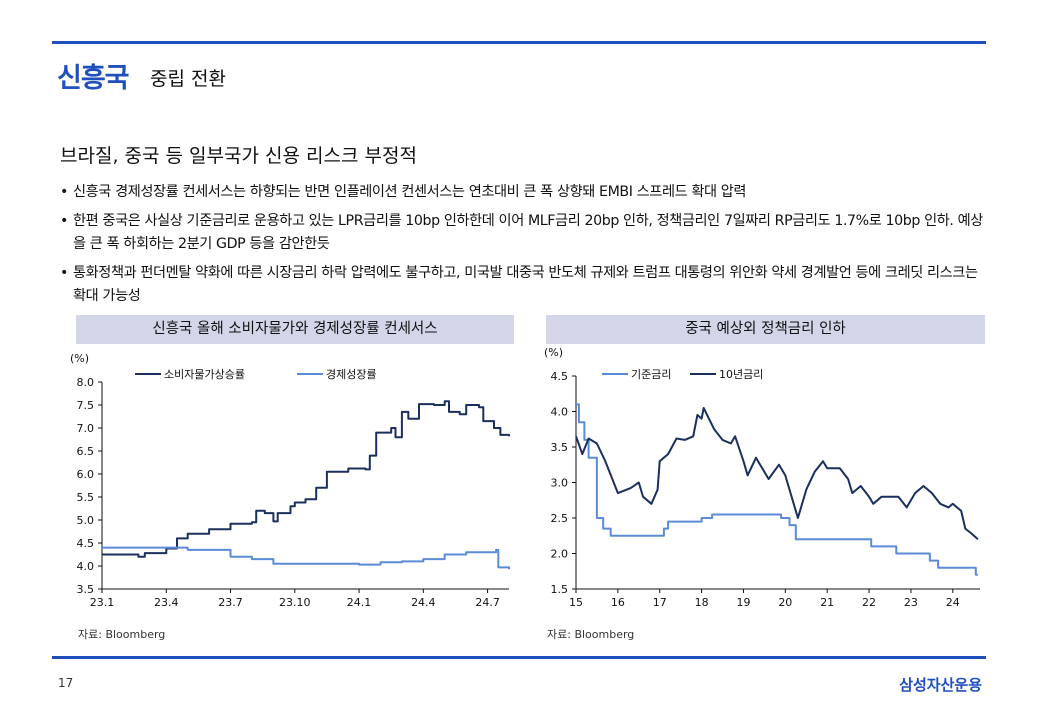  I want to click on x-tick-label: 19, so click(743, 602).